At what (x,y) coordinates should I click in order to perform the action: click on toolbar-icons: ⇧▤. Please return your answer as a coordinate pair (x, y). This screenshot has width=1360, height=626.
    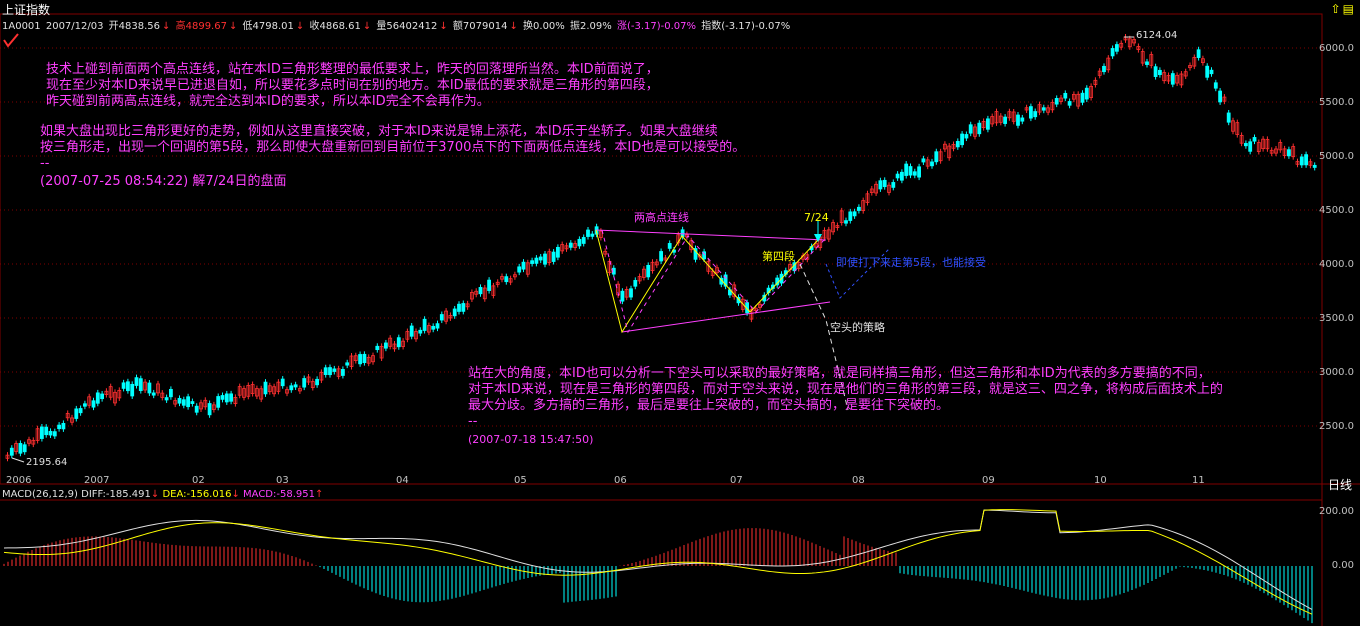
    Looking at the image, I should click on (1343, 9).